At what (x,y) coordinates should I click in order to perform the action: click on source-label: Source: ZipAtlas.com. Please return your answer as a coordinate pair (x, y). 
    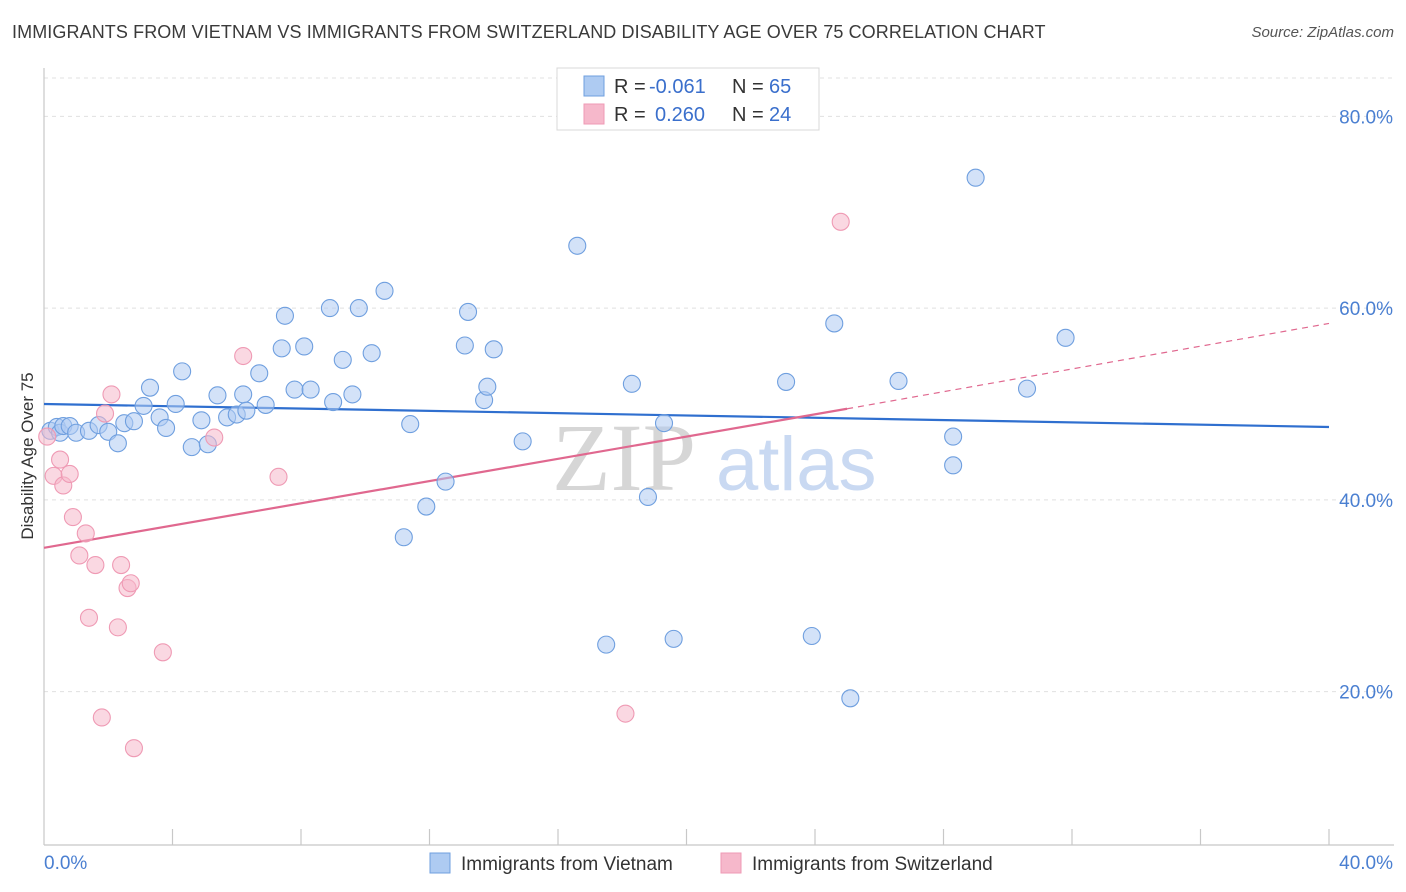
    Looking at the image, I should click on (1322, 32).